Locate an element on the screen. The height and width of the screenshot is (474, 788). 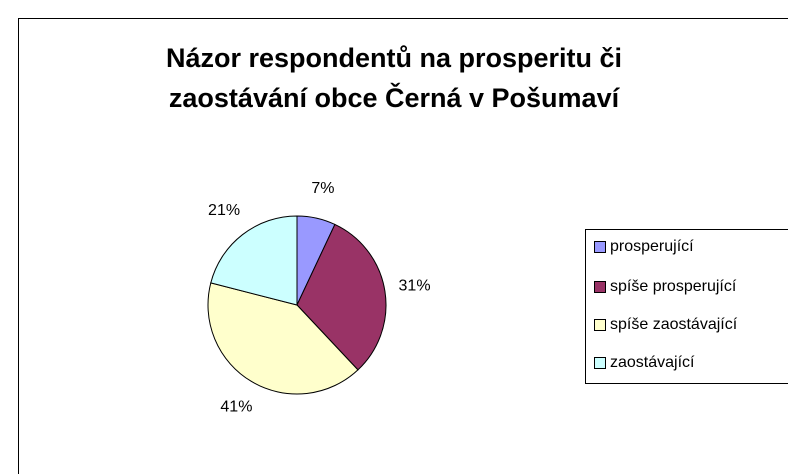
data-label: 41% is located at coordinates (236, 407).